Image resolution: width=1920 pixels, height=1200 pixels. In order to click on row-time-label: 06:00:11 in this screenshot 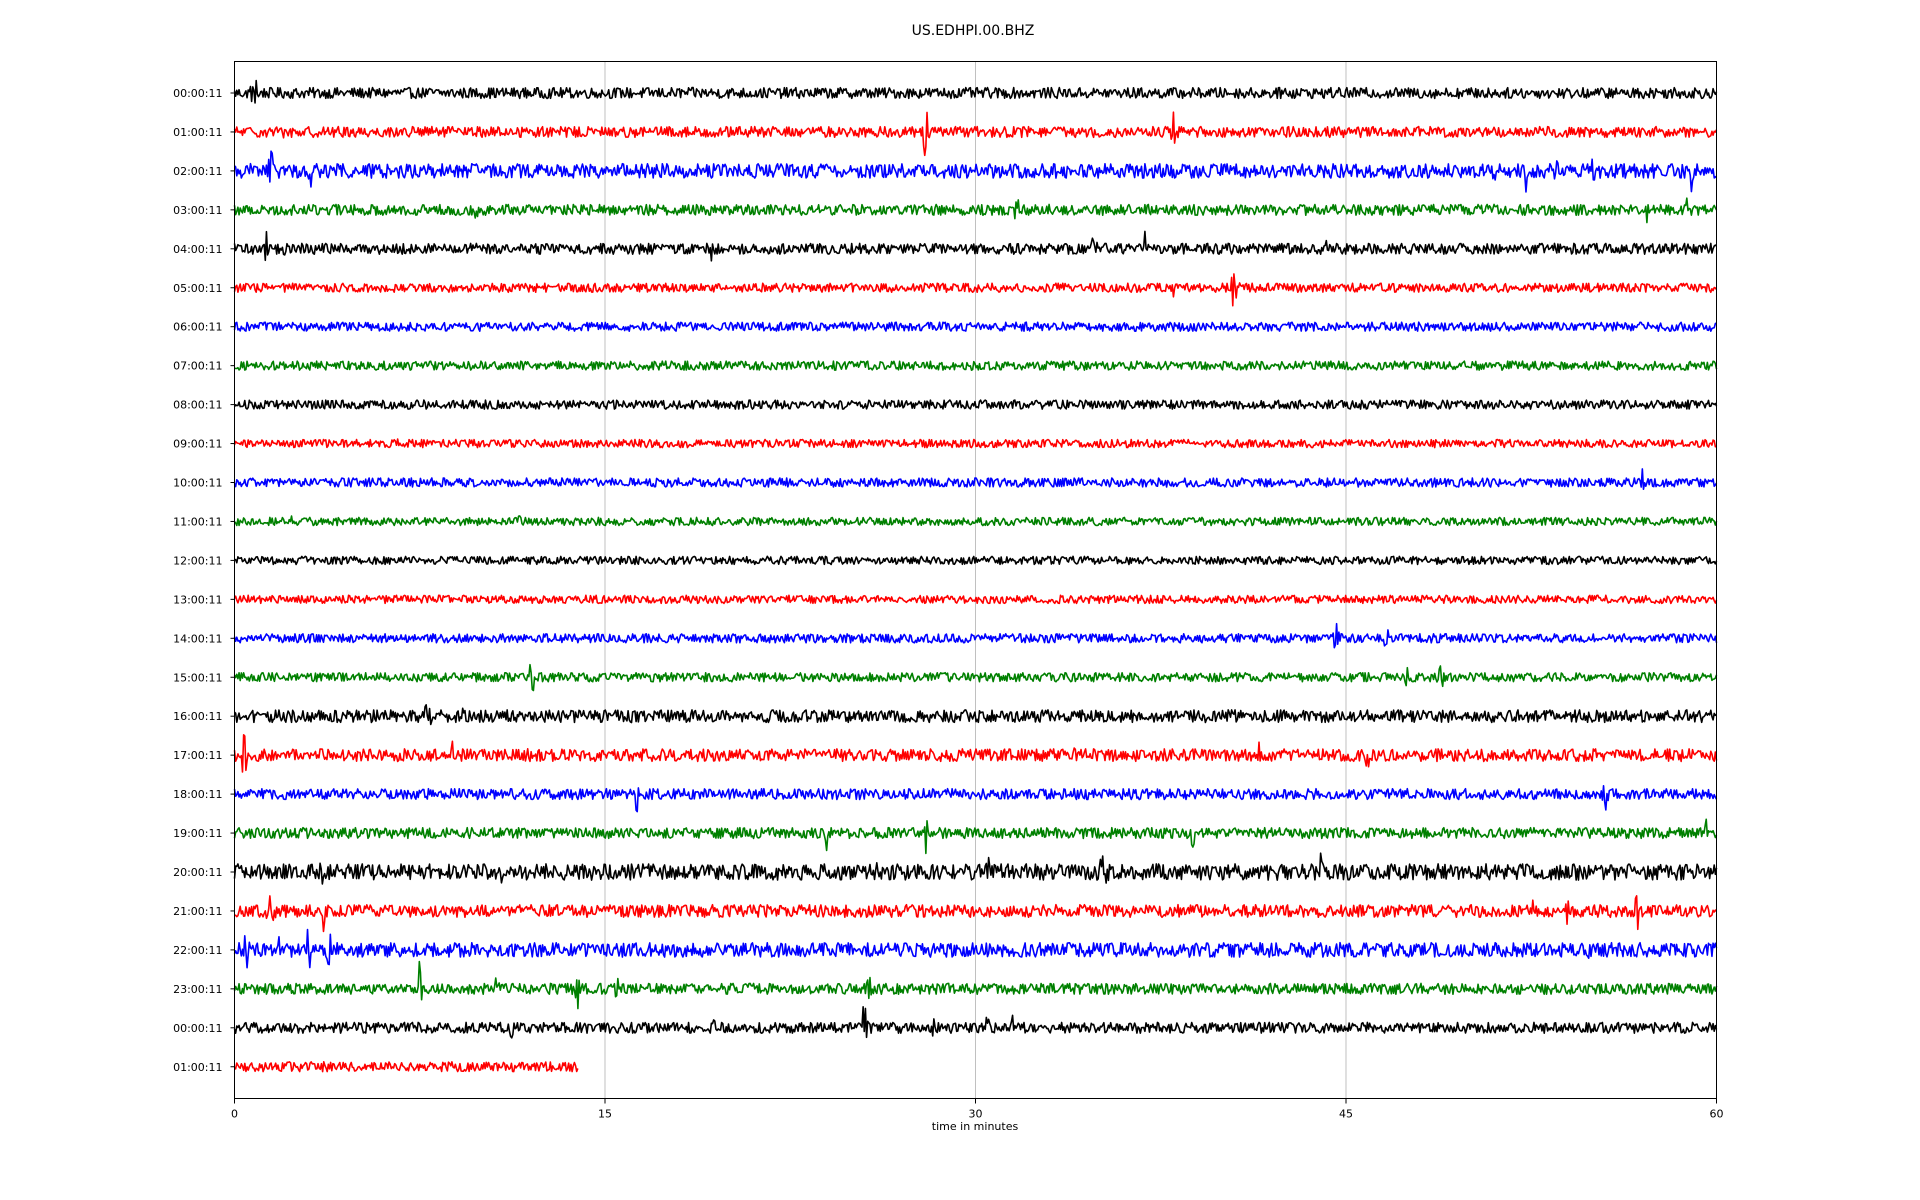, I will do `click(197, 327)`.